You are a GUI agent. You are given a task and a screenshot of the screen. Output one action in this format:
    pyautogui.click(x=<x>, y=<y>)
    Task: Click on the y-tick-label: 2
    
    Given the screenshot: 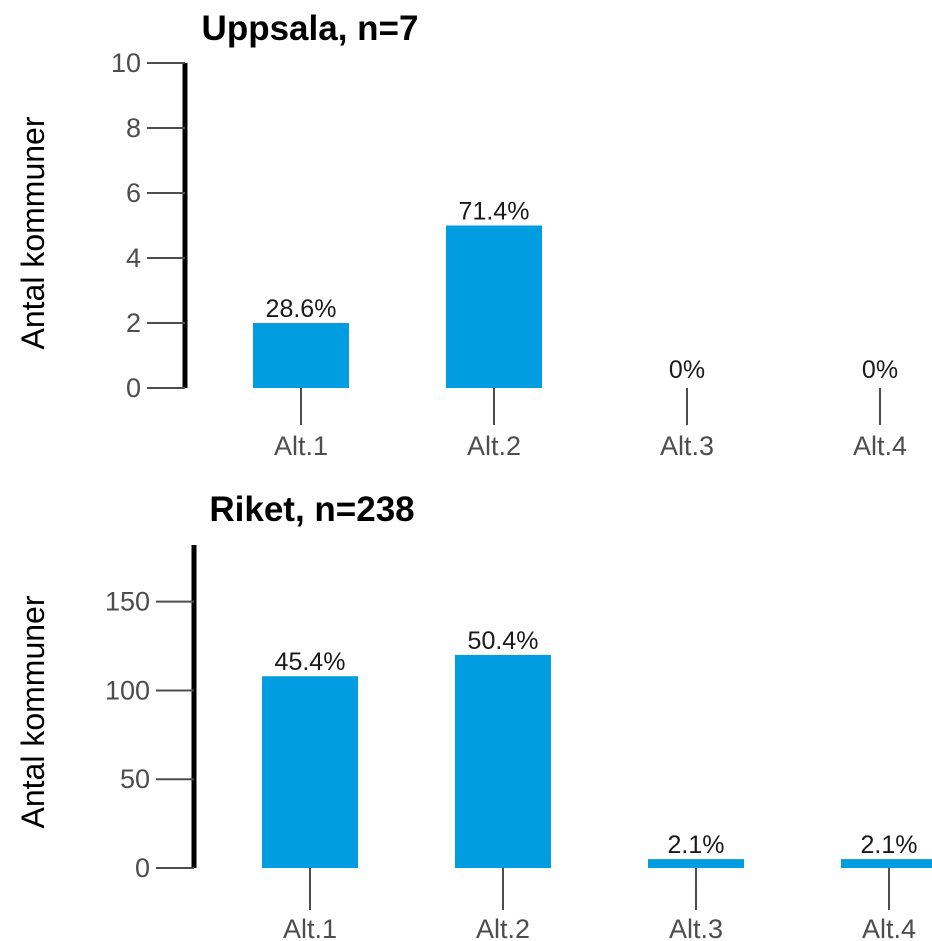 What is the action you would take?
    pyautogui.click(x=133, y=323)
    